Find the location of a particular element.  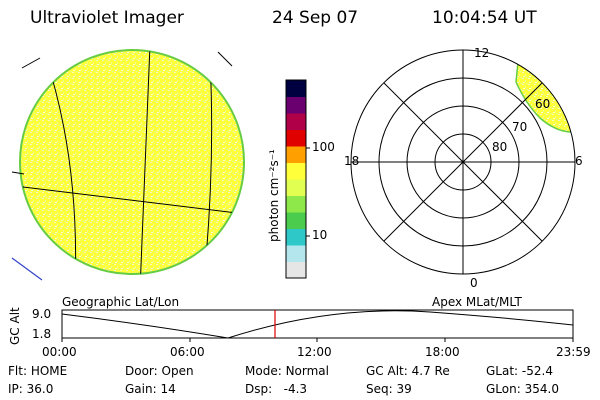

status-ip: IP: 36.0 is located at coordinates (31, 389).